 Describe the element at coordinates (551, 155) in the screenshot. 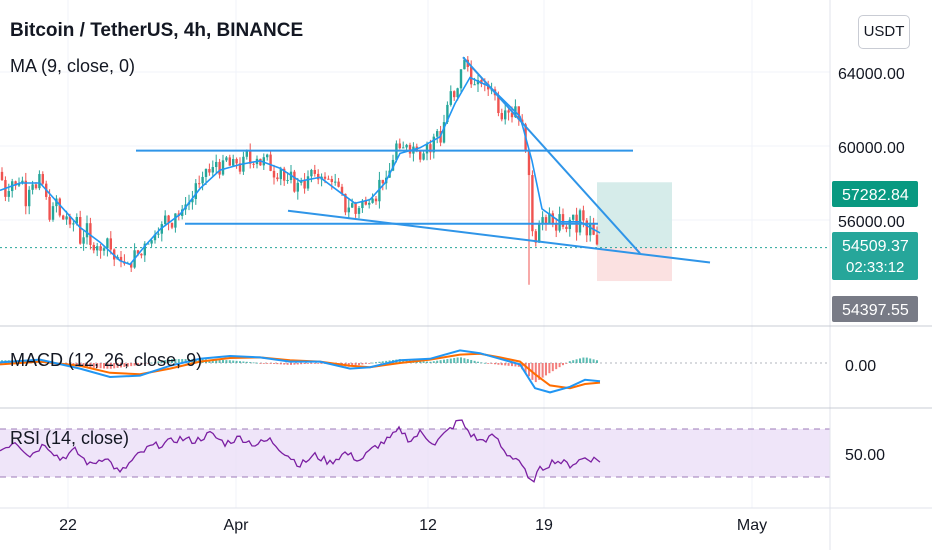

I see `trendline` at that location.